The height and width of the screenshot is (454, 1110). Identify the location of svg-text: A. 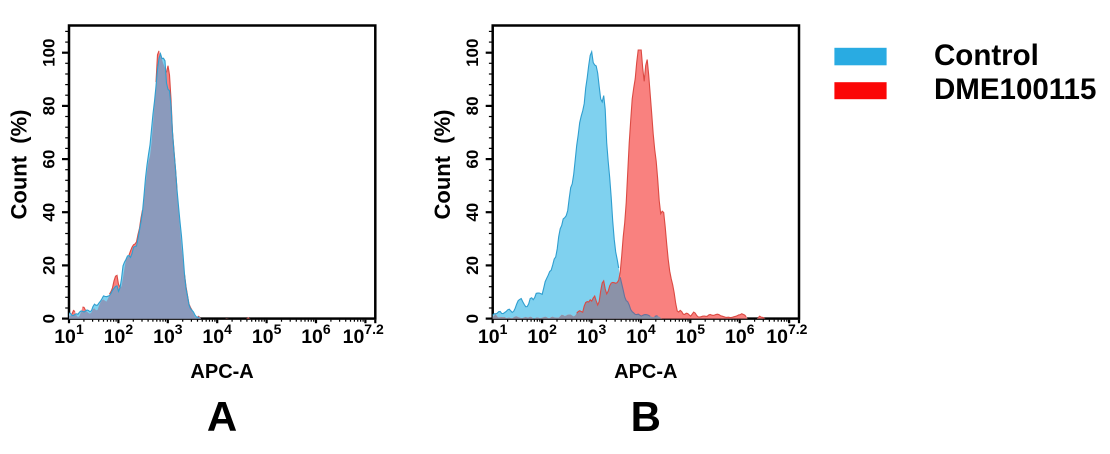
(222, 416).